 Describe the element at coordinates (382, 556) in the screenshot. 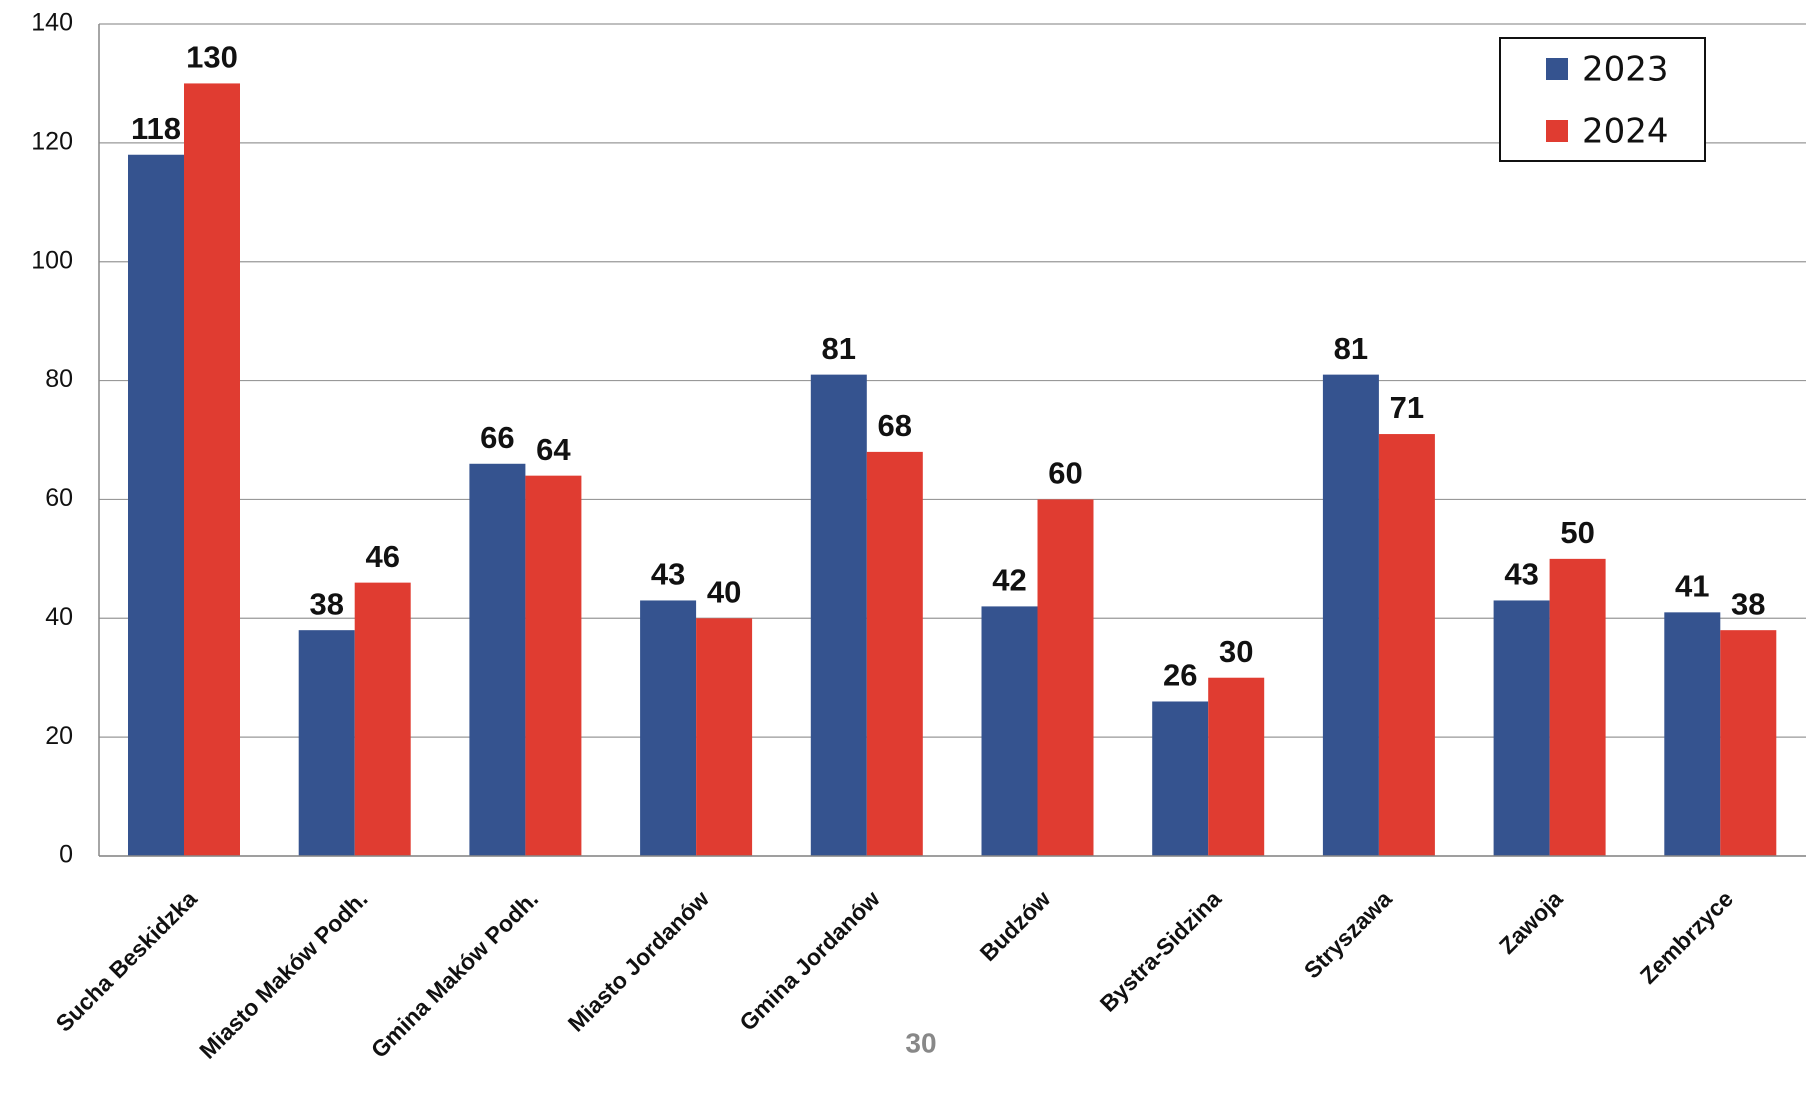

I see `value-label: 46` at that location.